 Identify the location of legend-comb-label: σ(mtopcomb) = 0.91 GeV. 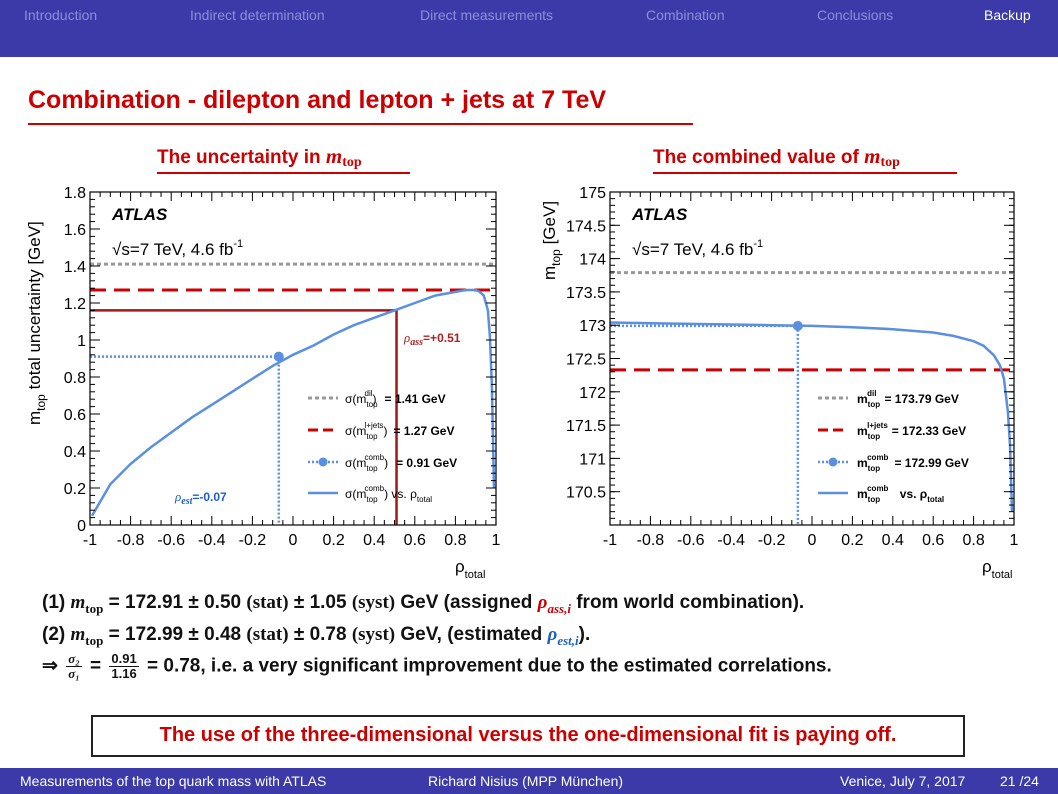
(401, 463).